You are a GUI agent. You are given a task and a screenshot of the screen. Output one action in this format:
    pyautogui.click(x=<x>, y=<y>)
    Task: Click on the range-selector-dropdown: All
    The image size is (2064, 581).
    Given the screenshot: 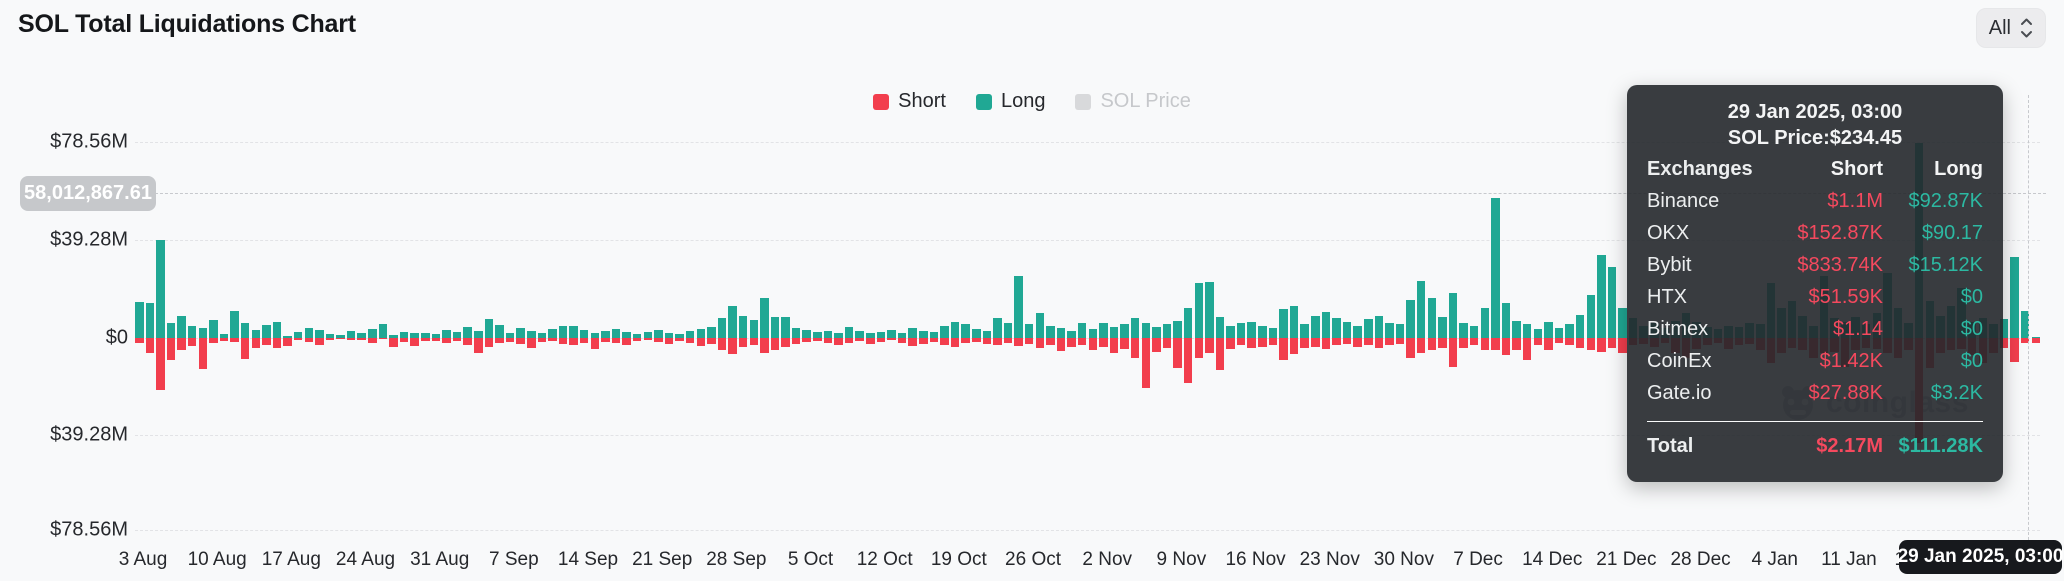 What is the action you would take?
    pyautogui.click(x=2010, y=28)
    